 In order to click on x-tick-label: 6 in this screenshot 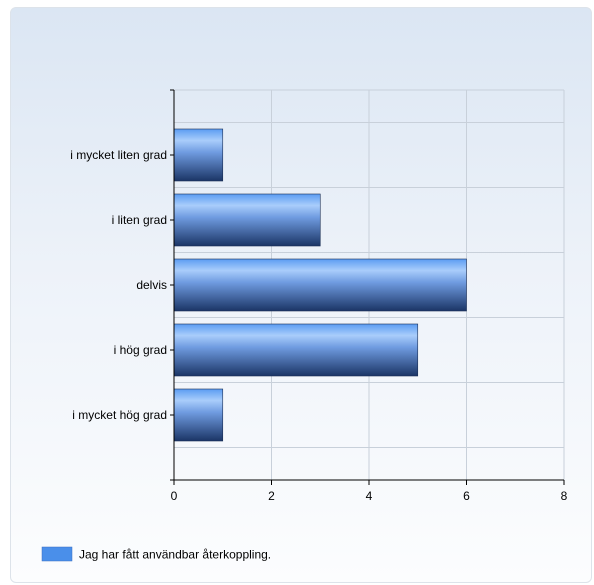, I will do `click(466, 496)`.